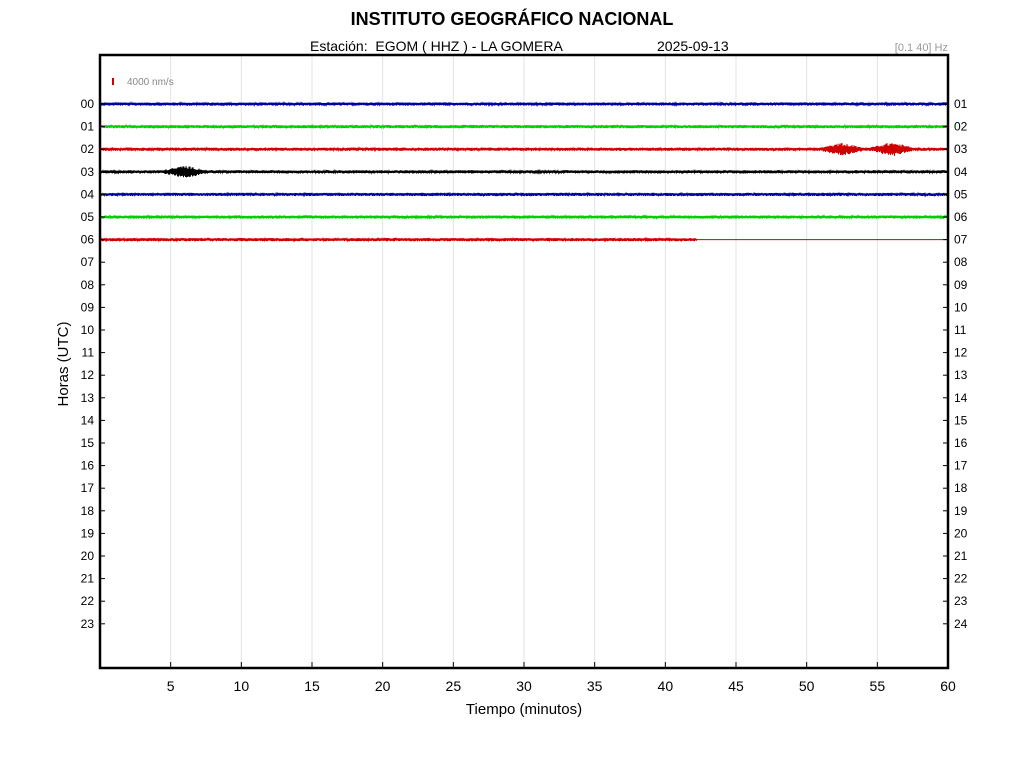 The width and height of the screenshot is (1024, 768). Describe the element at coordinates (961, 443) in the screenshot. I see `ytick-right-label: 16` at that location.